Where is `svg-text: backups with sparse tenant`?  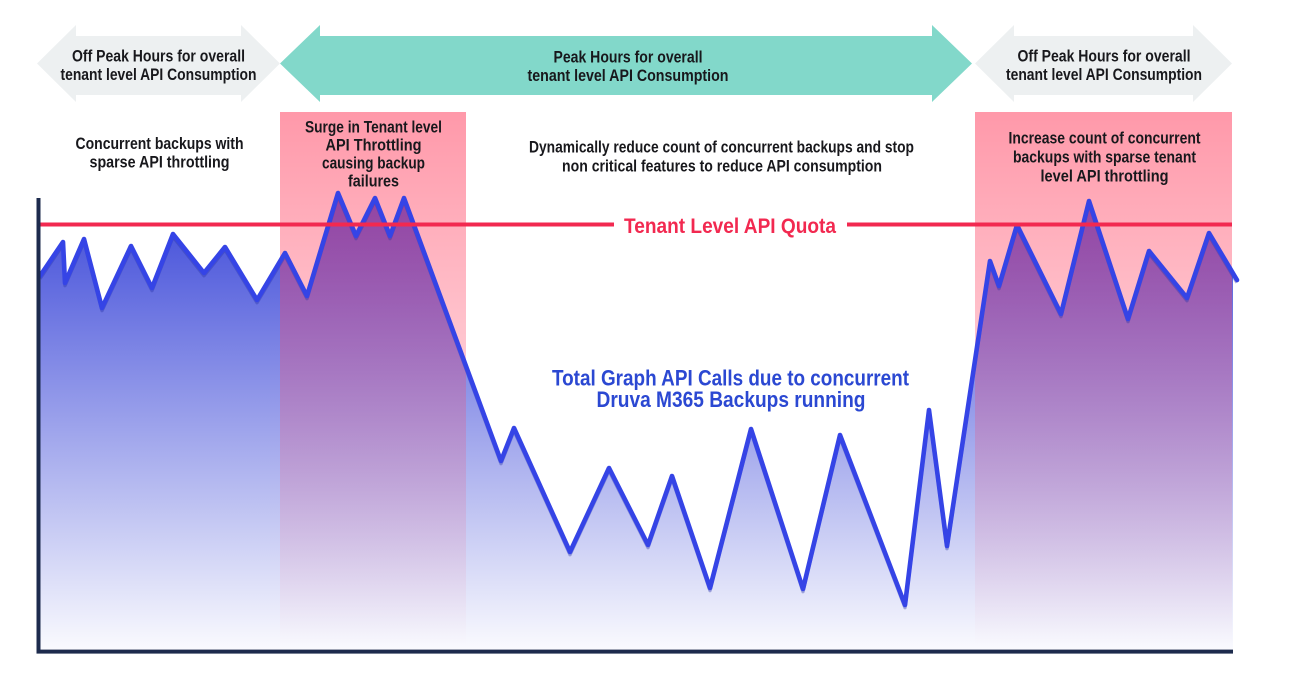 svg-text: backups with sparse tenant is located at coordinates (1104, 158).